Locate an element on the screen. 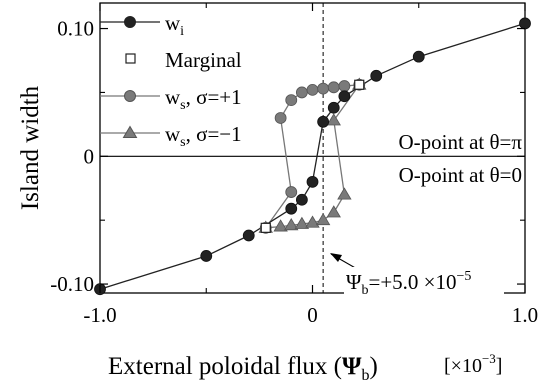 Image resolution: width=554 pixels, height=383 pixels. x-tick-label: 0 is located at coordinates (312, 315).